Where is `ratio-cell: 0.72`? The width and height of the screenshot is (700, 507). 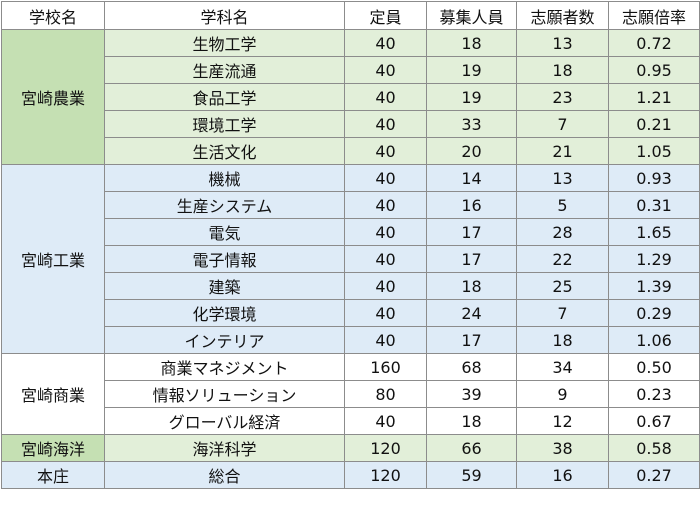
ratio-cell: 0.72 is located at coordinates (654, 43).